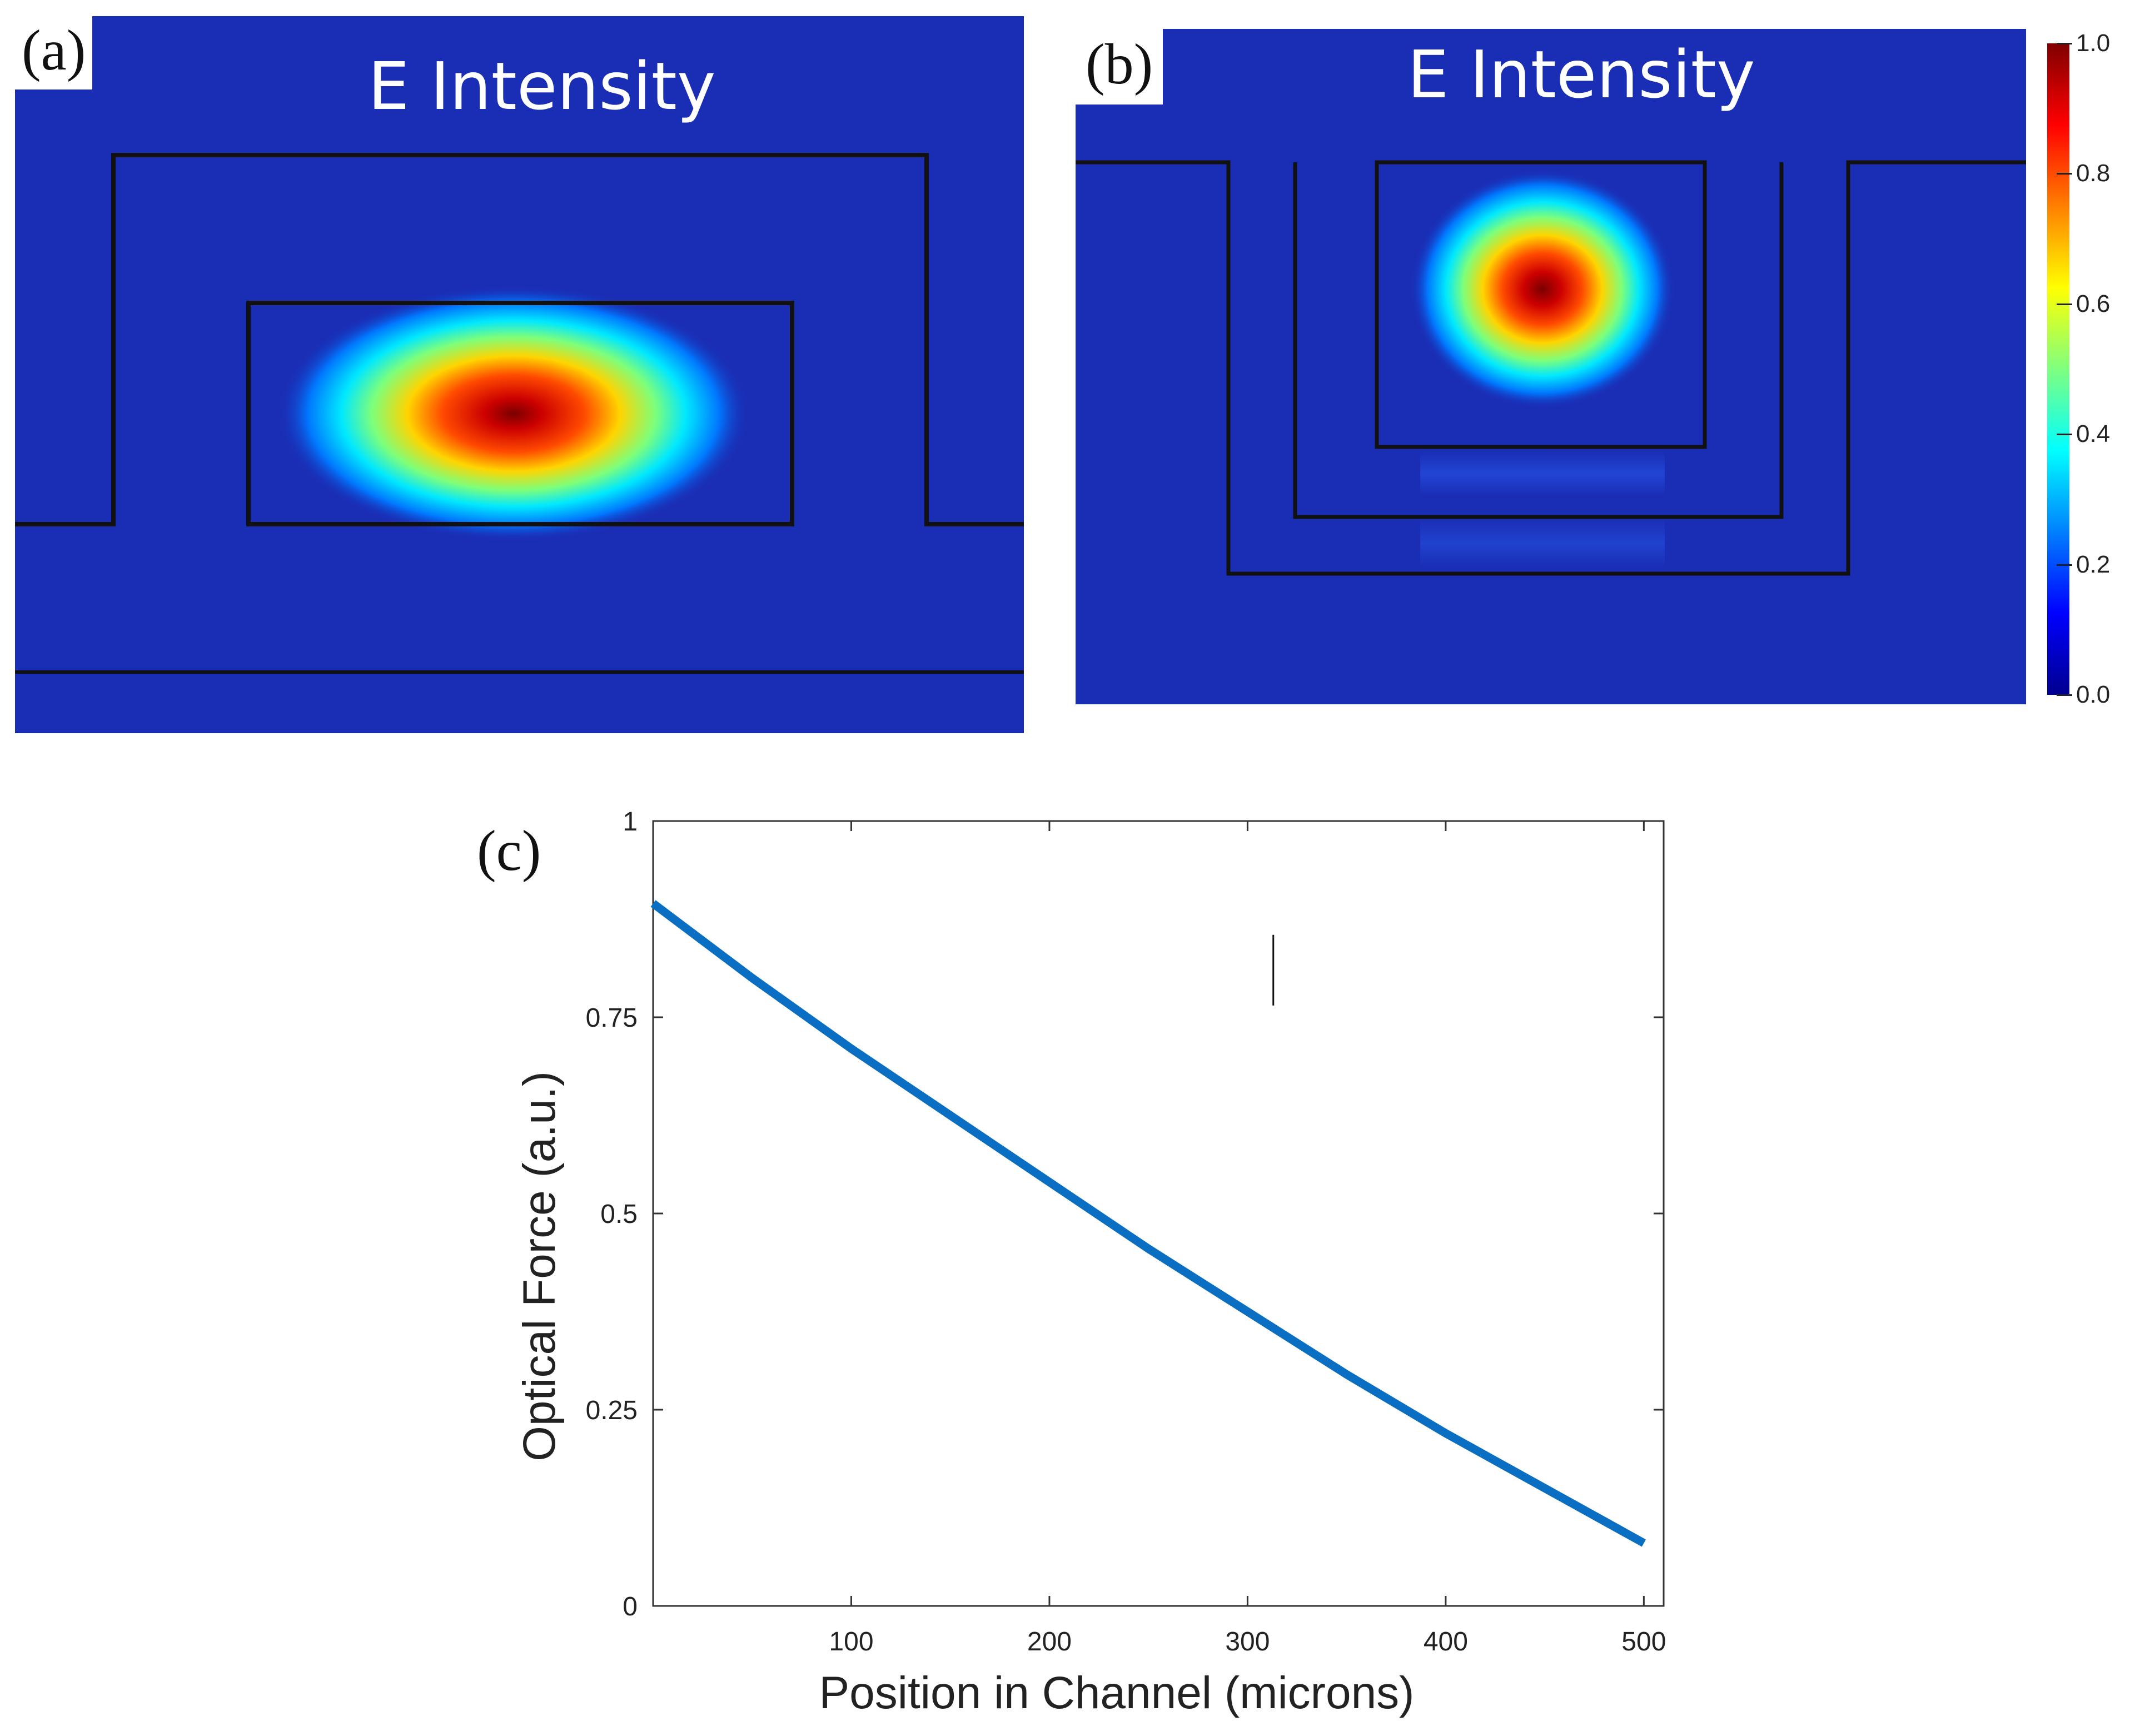 The height and width of the screenshot is (1736, 2135). What do you see at coordinates (1248, 1642) in the screenshot?
I see `x-tick-label: 300` at bounding box center [1248, 1642].